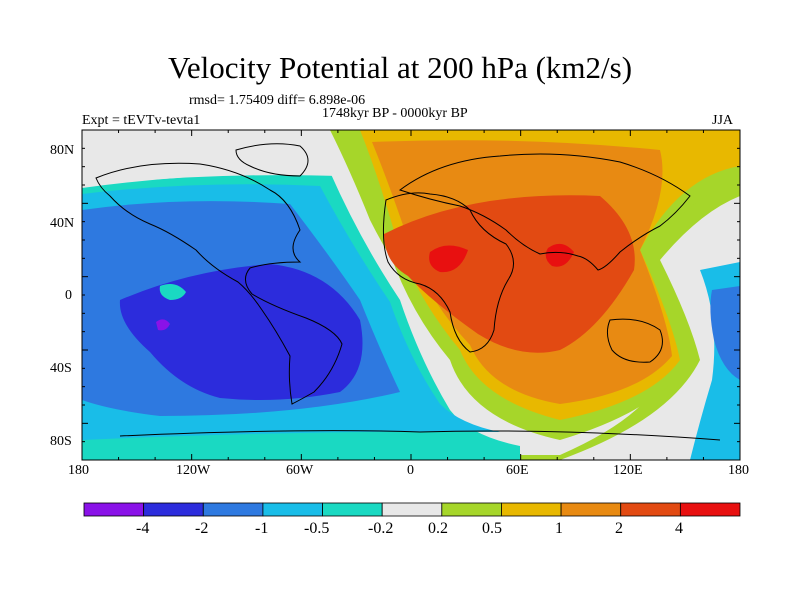 Image resolution: width=800 pixels, height=600 pixels. Describe the element at coordinates (300, 470) in the screenshot. I see `lon-tick-label: 60W` at that location.